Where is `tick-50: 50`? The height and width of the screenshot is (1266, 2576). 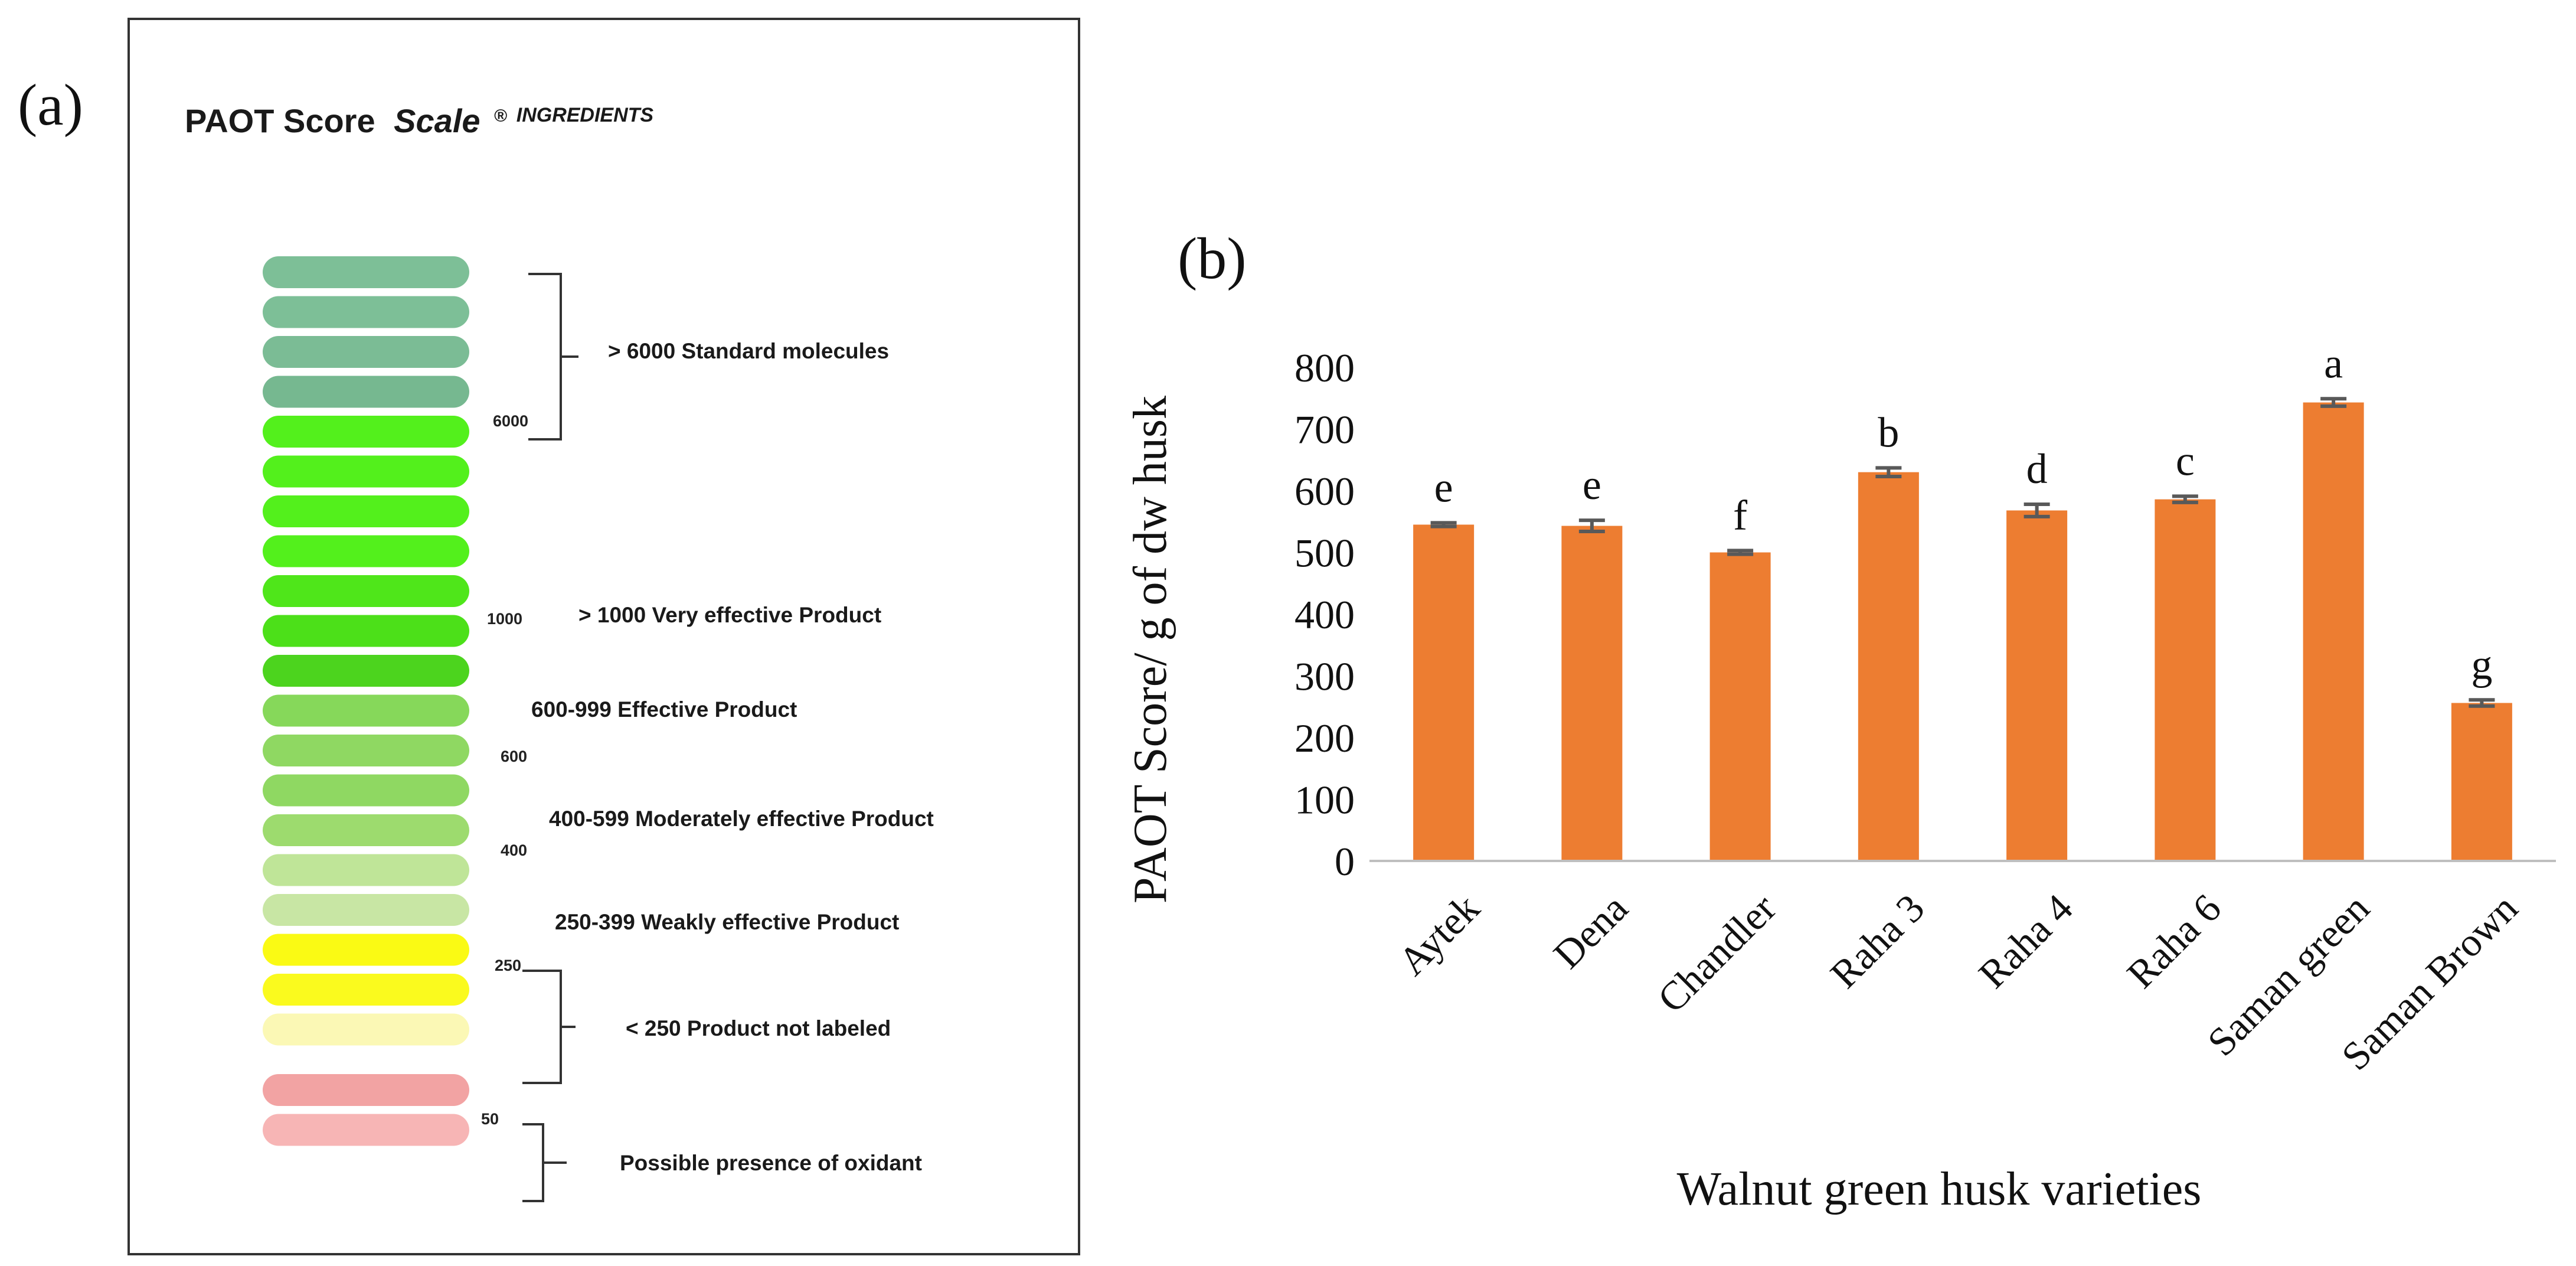 tick-50: 50 is located at coordinates (490, 1119).